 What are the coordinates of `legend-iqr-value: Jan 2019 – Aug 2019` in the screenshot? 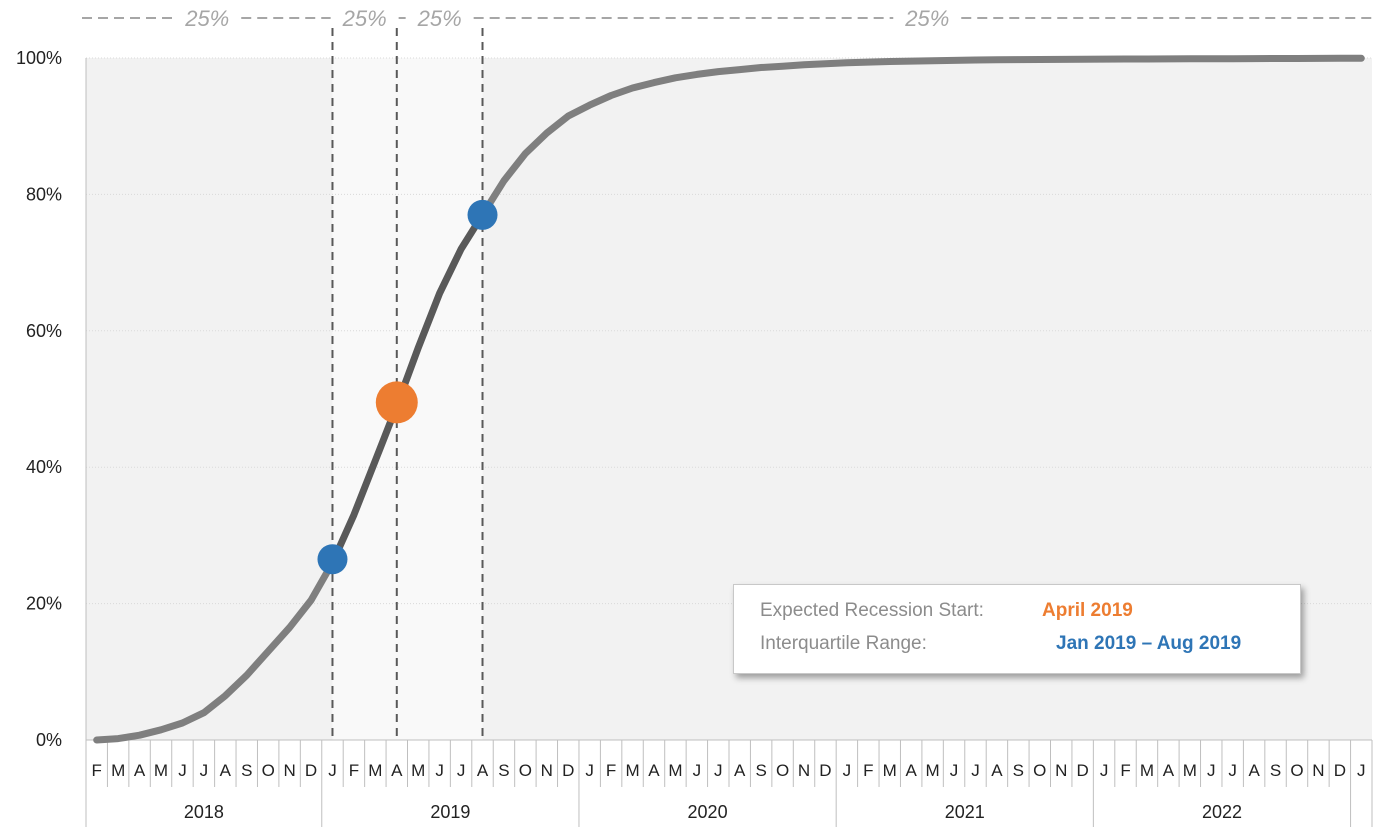 It's located at (1149, 643).